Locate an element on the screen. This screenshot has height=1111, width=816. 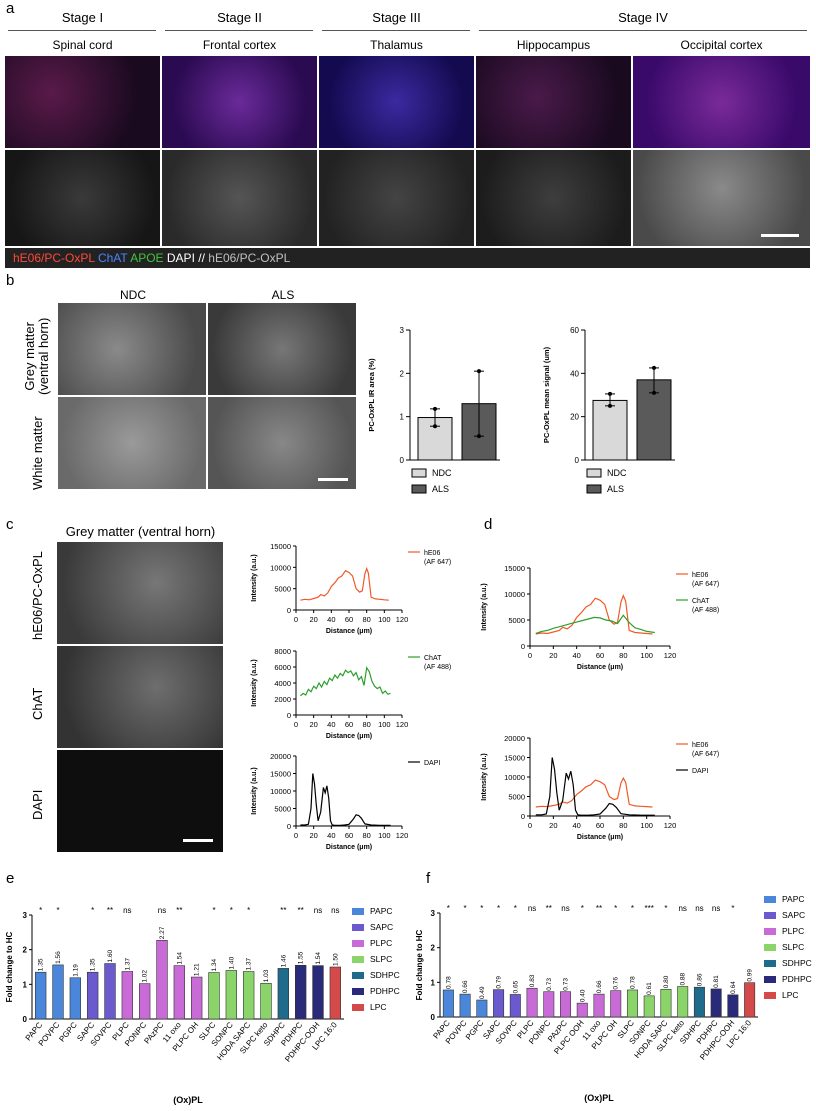
y-tick-label: 3 is located at coordinates (433, 913).